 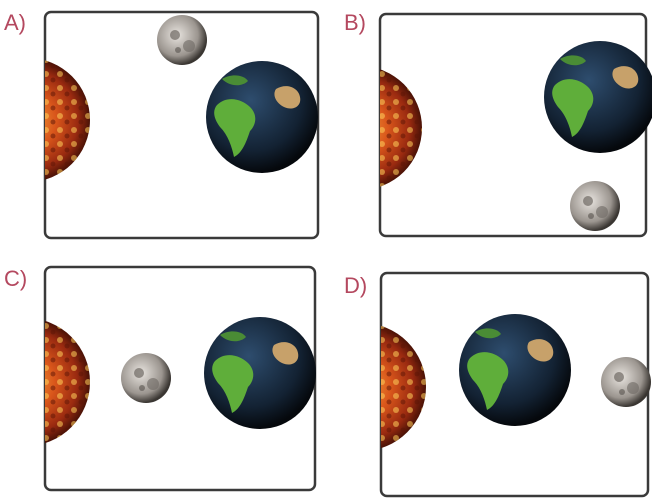 I want to click on panel-label: B), so click(x=355, y=22).